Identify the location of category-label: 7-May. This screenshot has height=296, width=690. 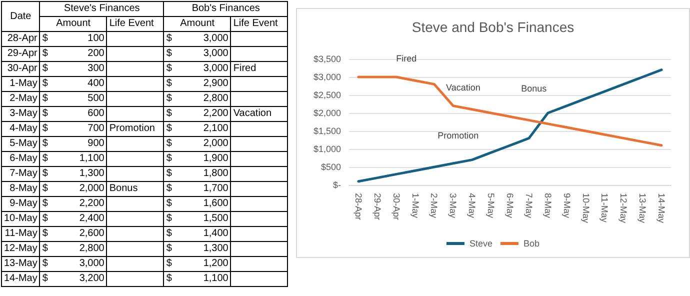
(24, 173).